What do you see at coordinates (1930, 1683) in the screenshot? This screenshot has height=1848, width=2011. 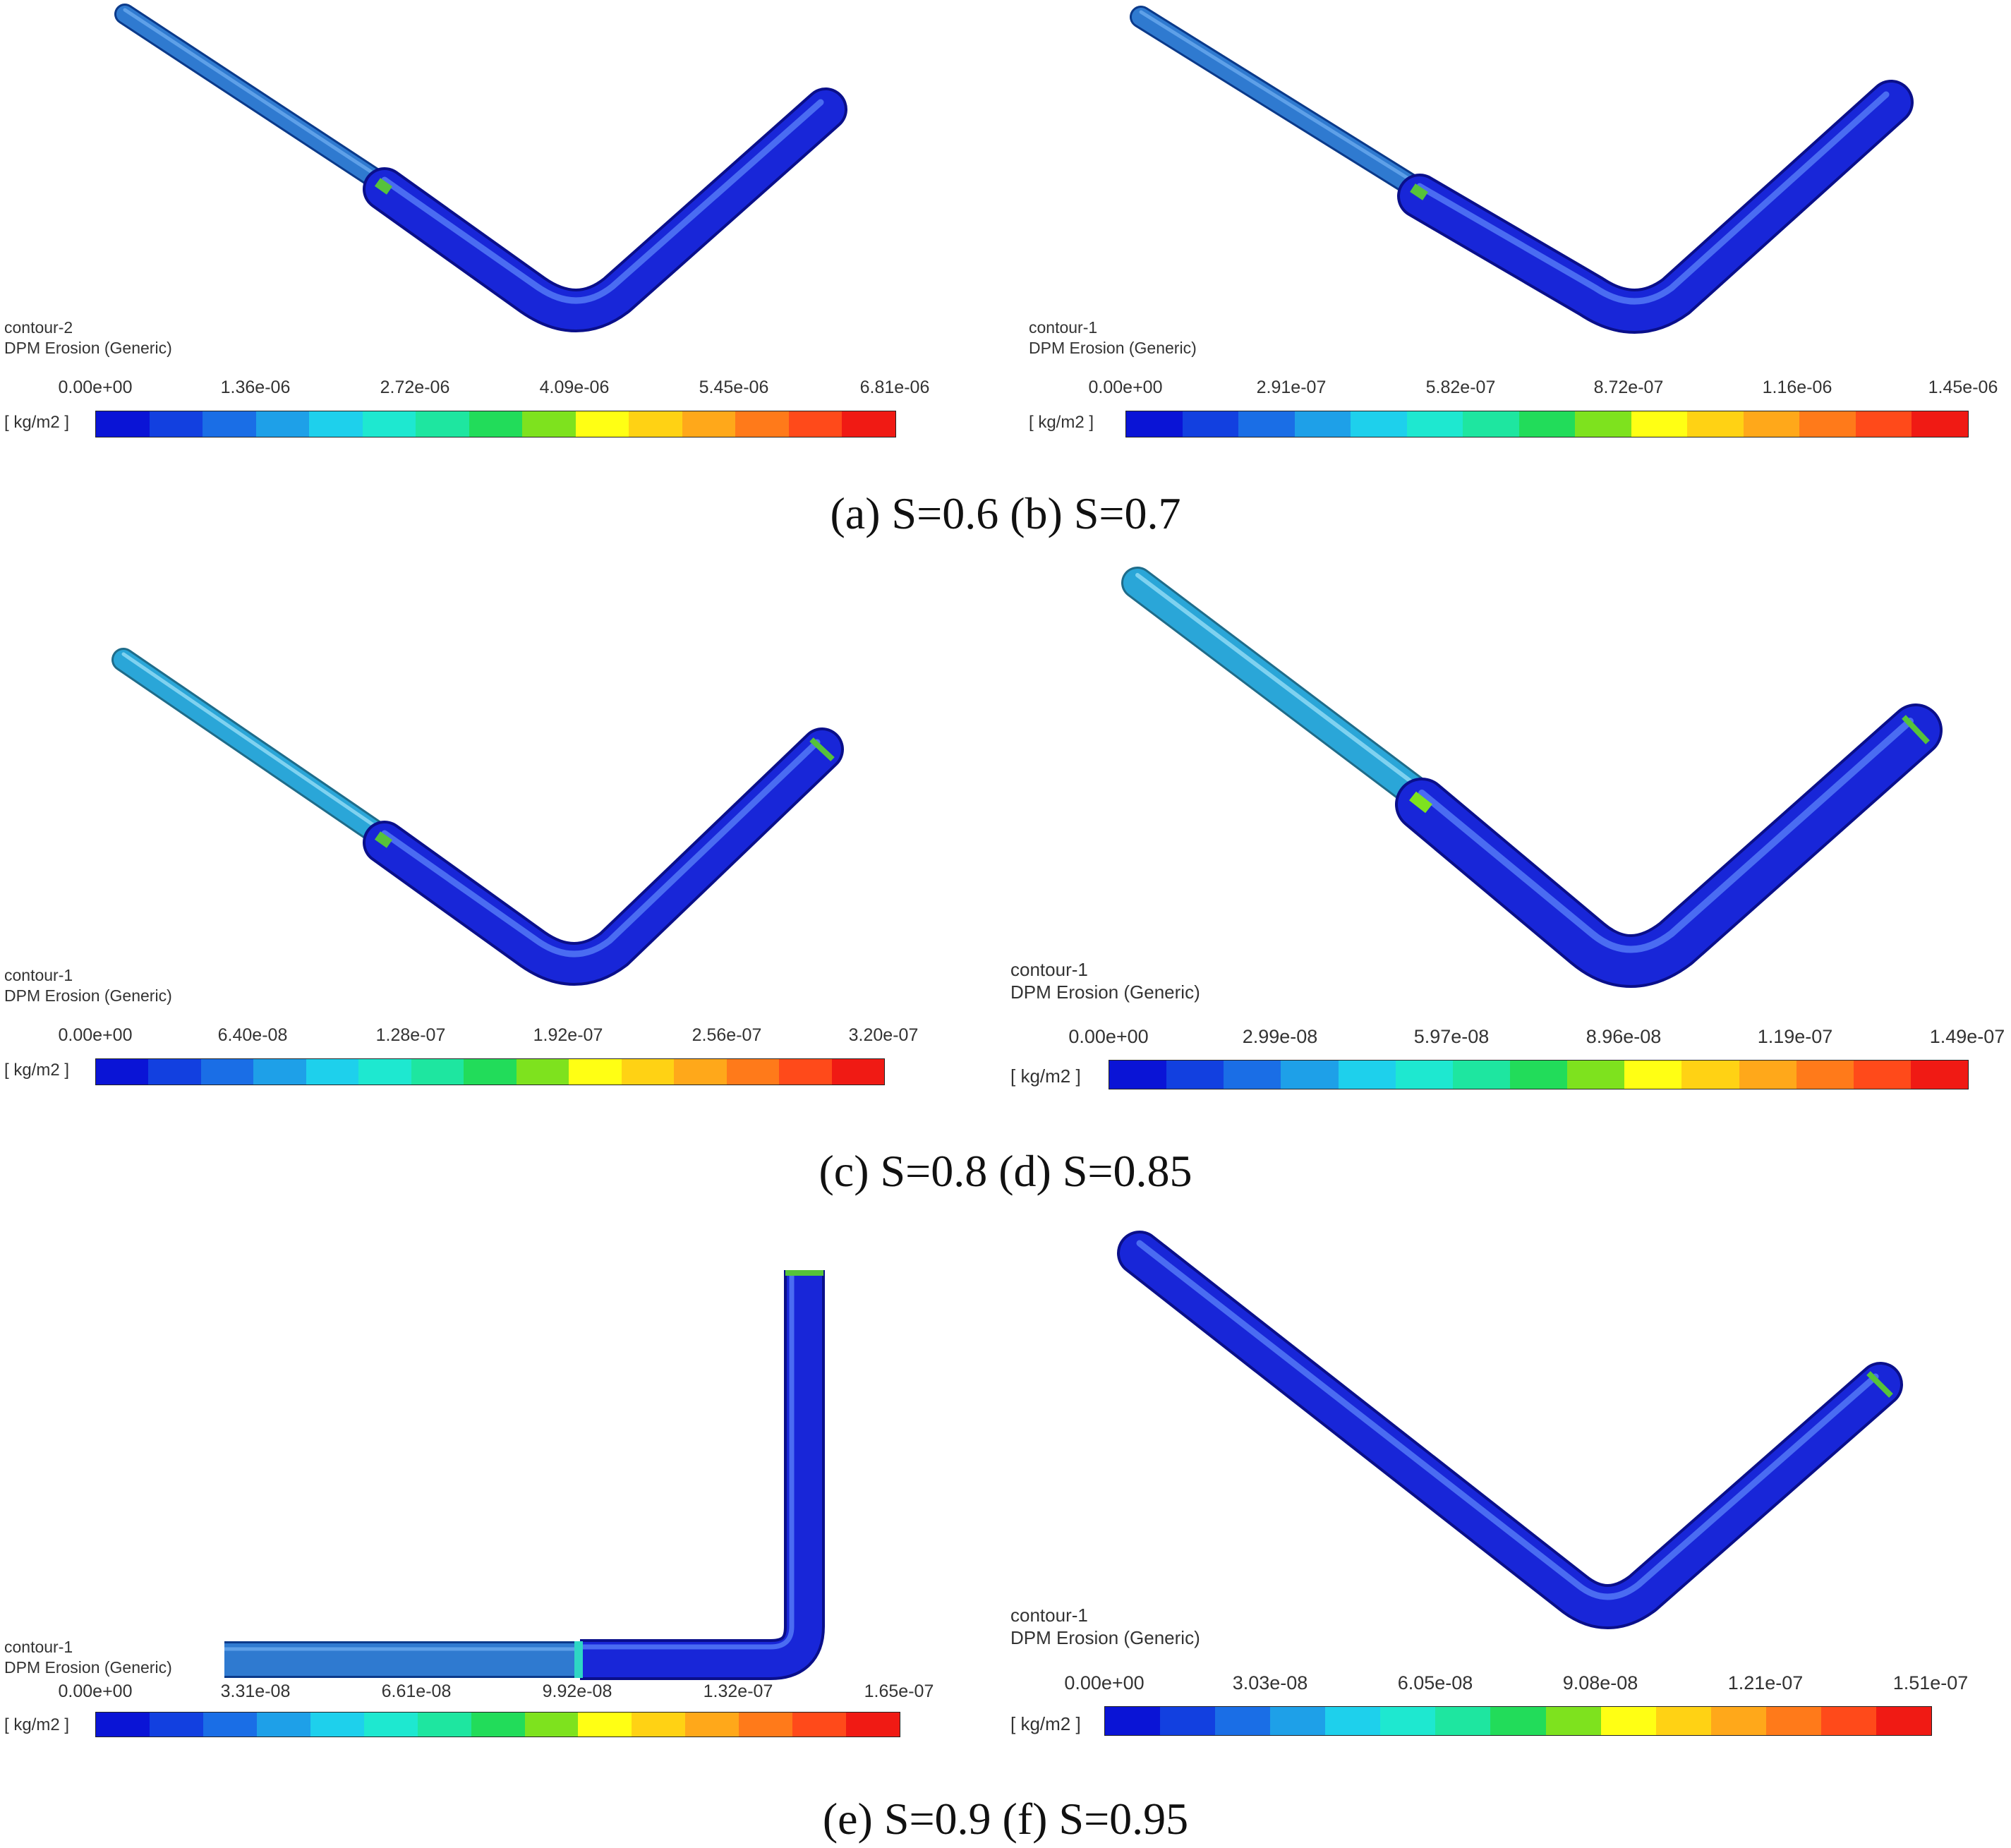 I see `tick-label: 1.51e-07` at bounding box center [1930, 1683].